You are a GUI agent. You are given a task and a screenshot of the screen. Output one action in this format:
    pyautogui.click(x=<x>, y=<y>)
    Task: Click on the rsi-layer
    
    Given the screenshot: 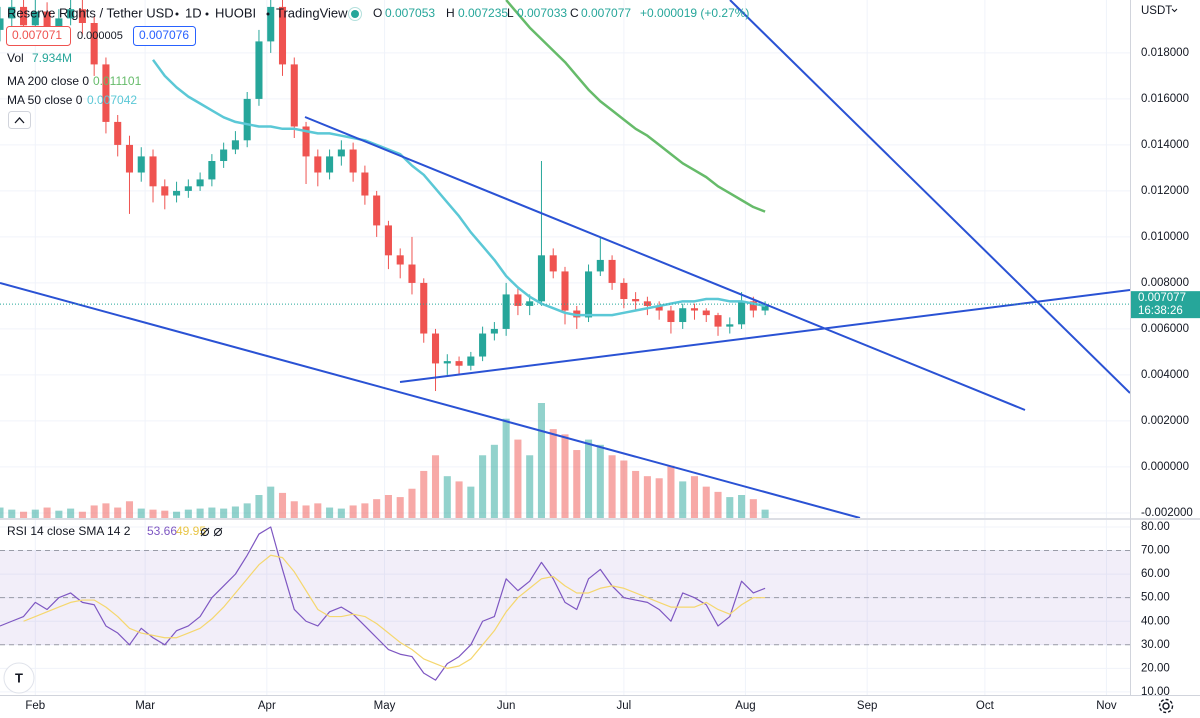 What is the action you would take?
    pyautogui.click(x=383, y=603)
    